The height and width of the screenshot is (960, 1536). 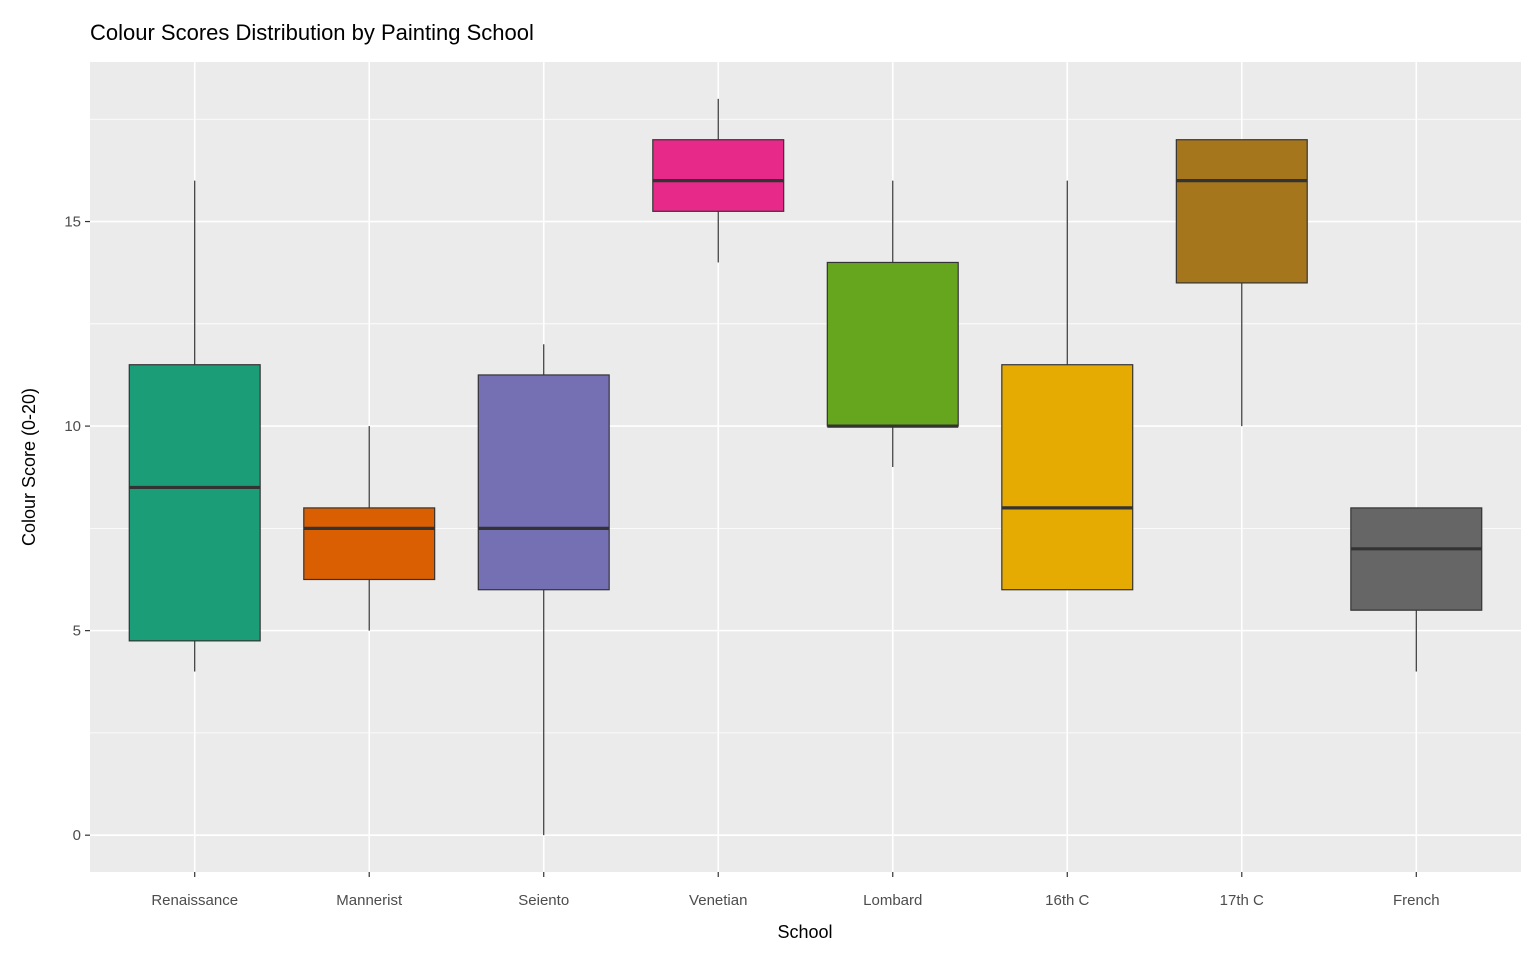 What do you see at coordinates (892, 344) in the screenshot?
I see `box-lombard` at bounding box center [892, 344].